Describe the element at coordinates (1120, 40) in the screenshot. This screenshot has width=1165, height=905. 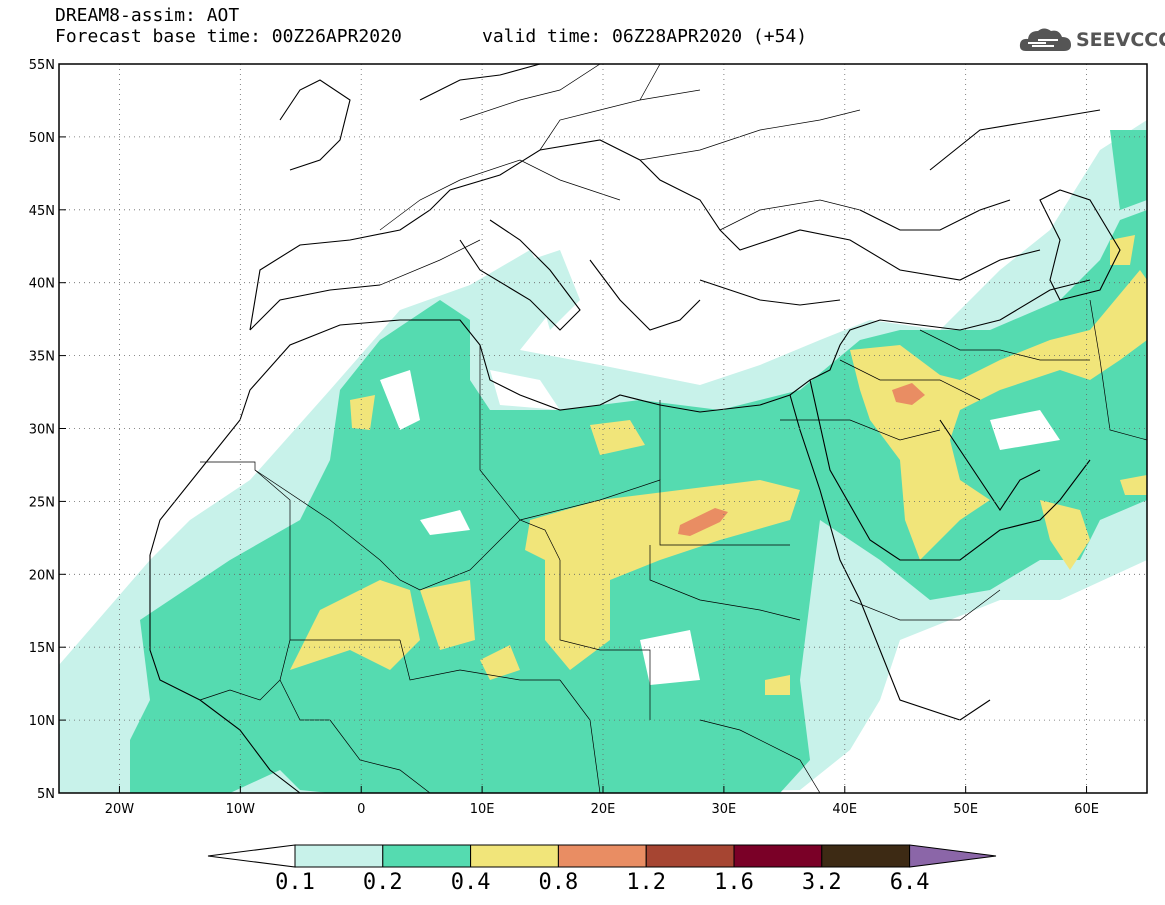
I see `logo-text: SEEVCCC` at that location.